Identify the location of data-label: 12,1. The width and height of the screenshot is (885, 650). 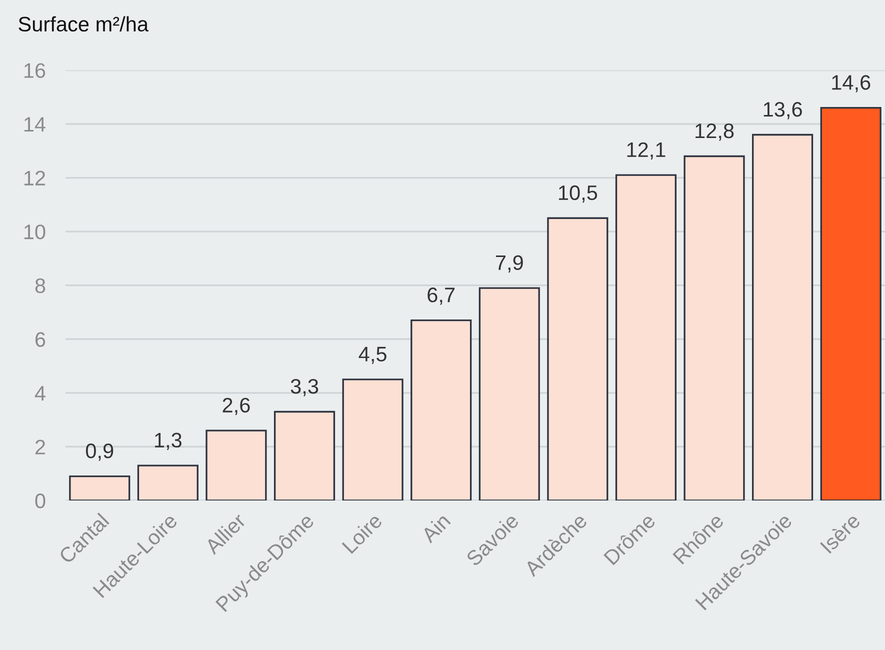
(646, 151).